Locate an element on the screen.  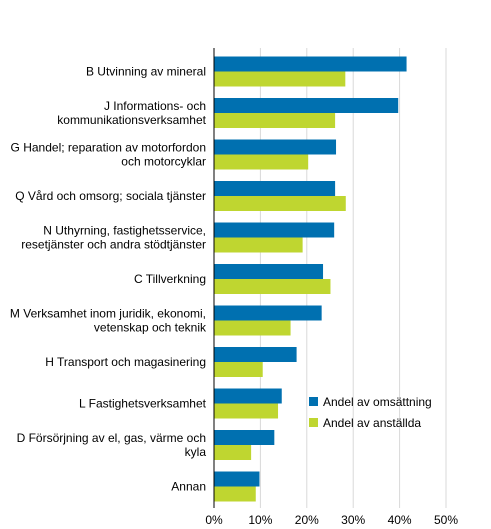
category-label-line: Annan is located at coordinates (188, 487).